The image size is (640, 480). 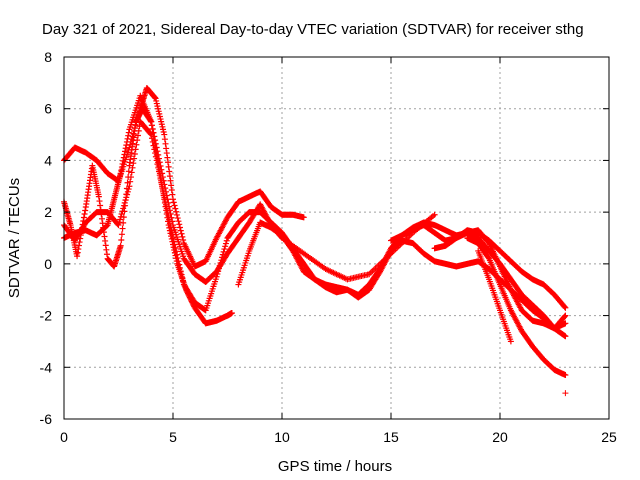 What do you see at coordinates (46, 316) in the screenshot?
I see `y-tick-label: -2` at bounding box center [46, 316].